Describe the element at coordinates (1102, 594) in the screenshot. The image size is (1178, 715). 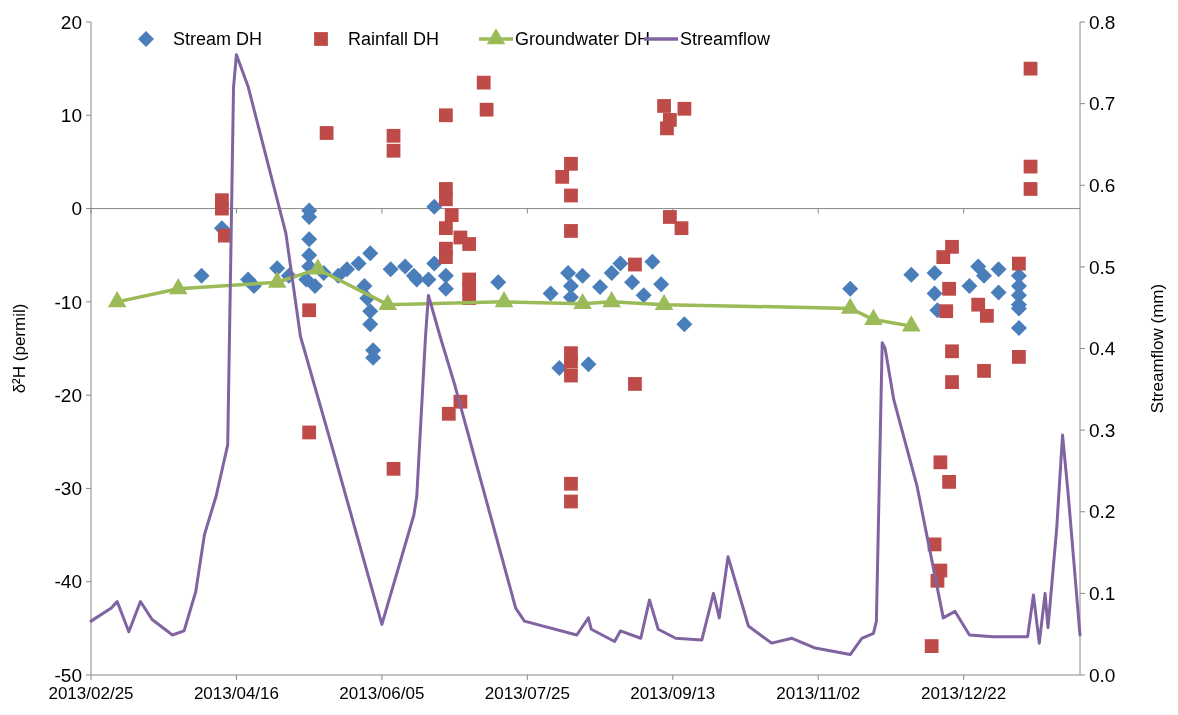
I see `y2-tick-label: 0.1` at that location.